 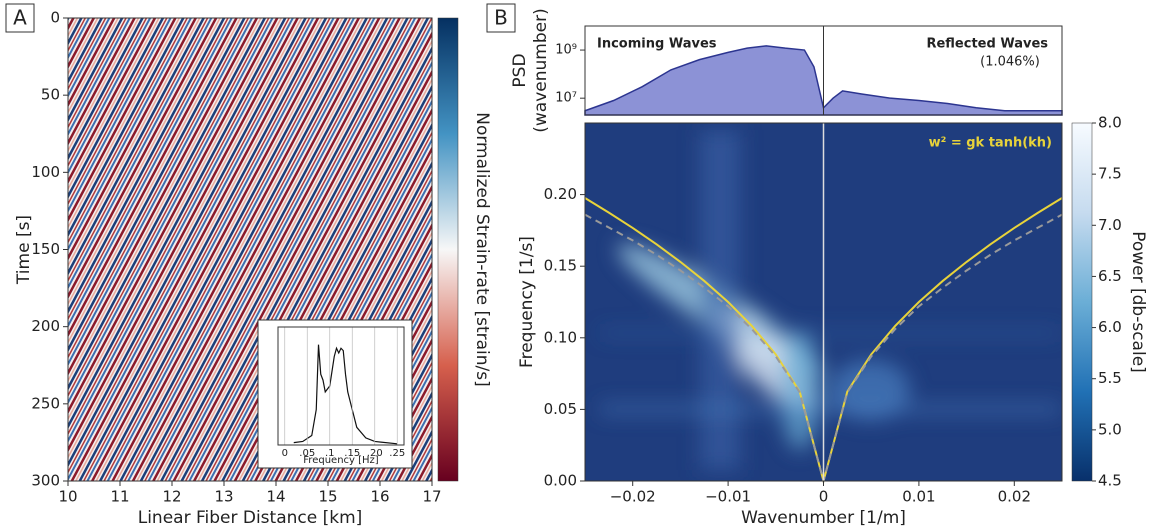 I want to click on y-axis-label: (wavenumber), so click(x=541, y=70).